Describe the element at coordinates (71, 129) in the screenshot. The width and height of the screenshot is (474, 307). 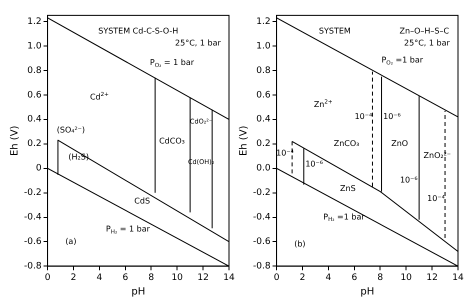
I see `annotation: (SO₄²⁻)` at that location.